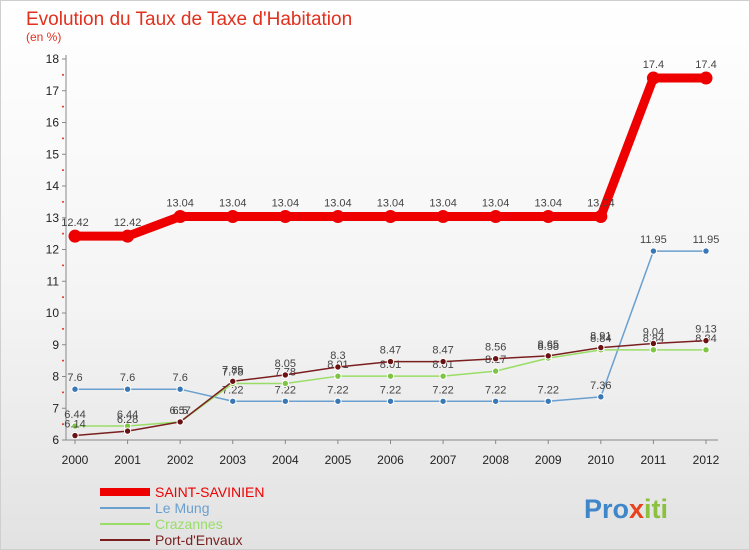  What do you see at coordinates (706, 240) in the screenshot?
I see `data-label: 11.95` at bounding box center [706, 240].